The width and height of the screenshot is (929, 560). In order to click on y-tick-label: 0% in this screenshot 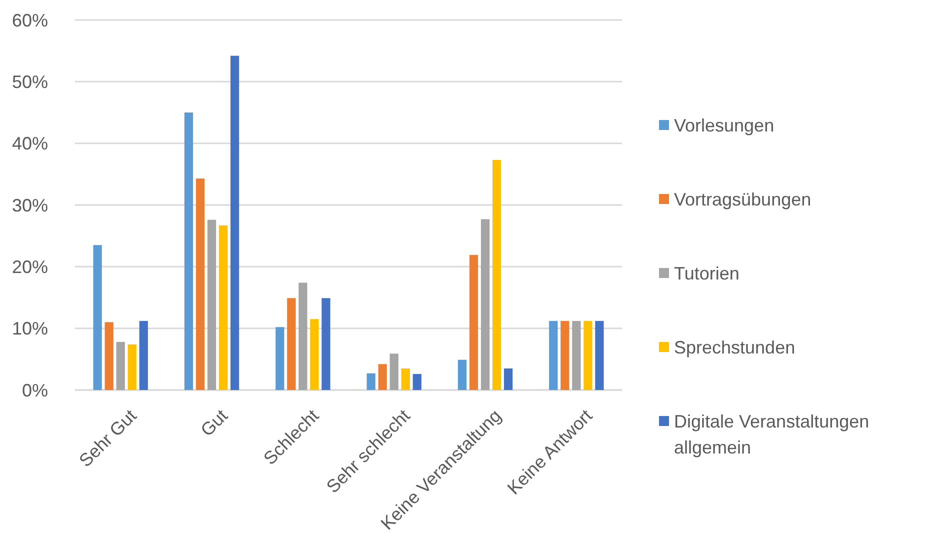, I will do `click(35, 390)`.